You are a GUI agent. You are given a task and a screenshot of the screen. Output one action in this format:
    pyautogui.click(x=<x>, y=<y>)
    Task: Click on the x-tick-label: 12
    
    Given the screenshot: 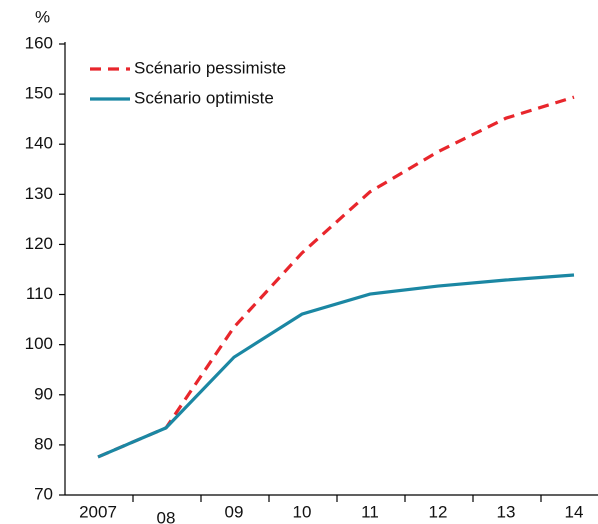 What is the action you would take?
    pyautogui.click(x=438, y=511)
    